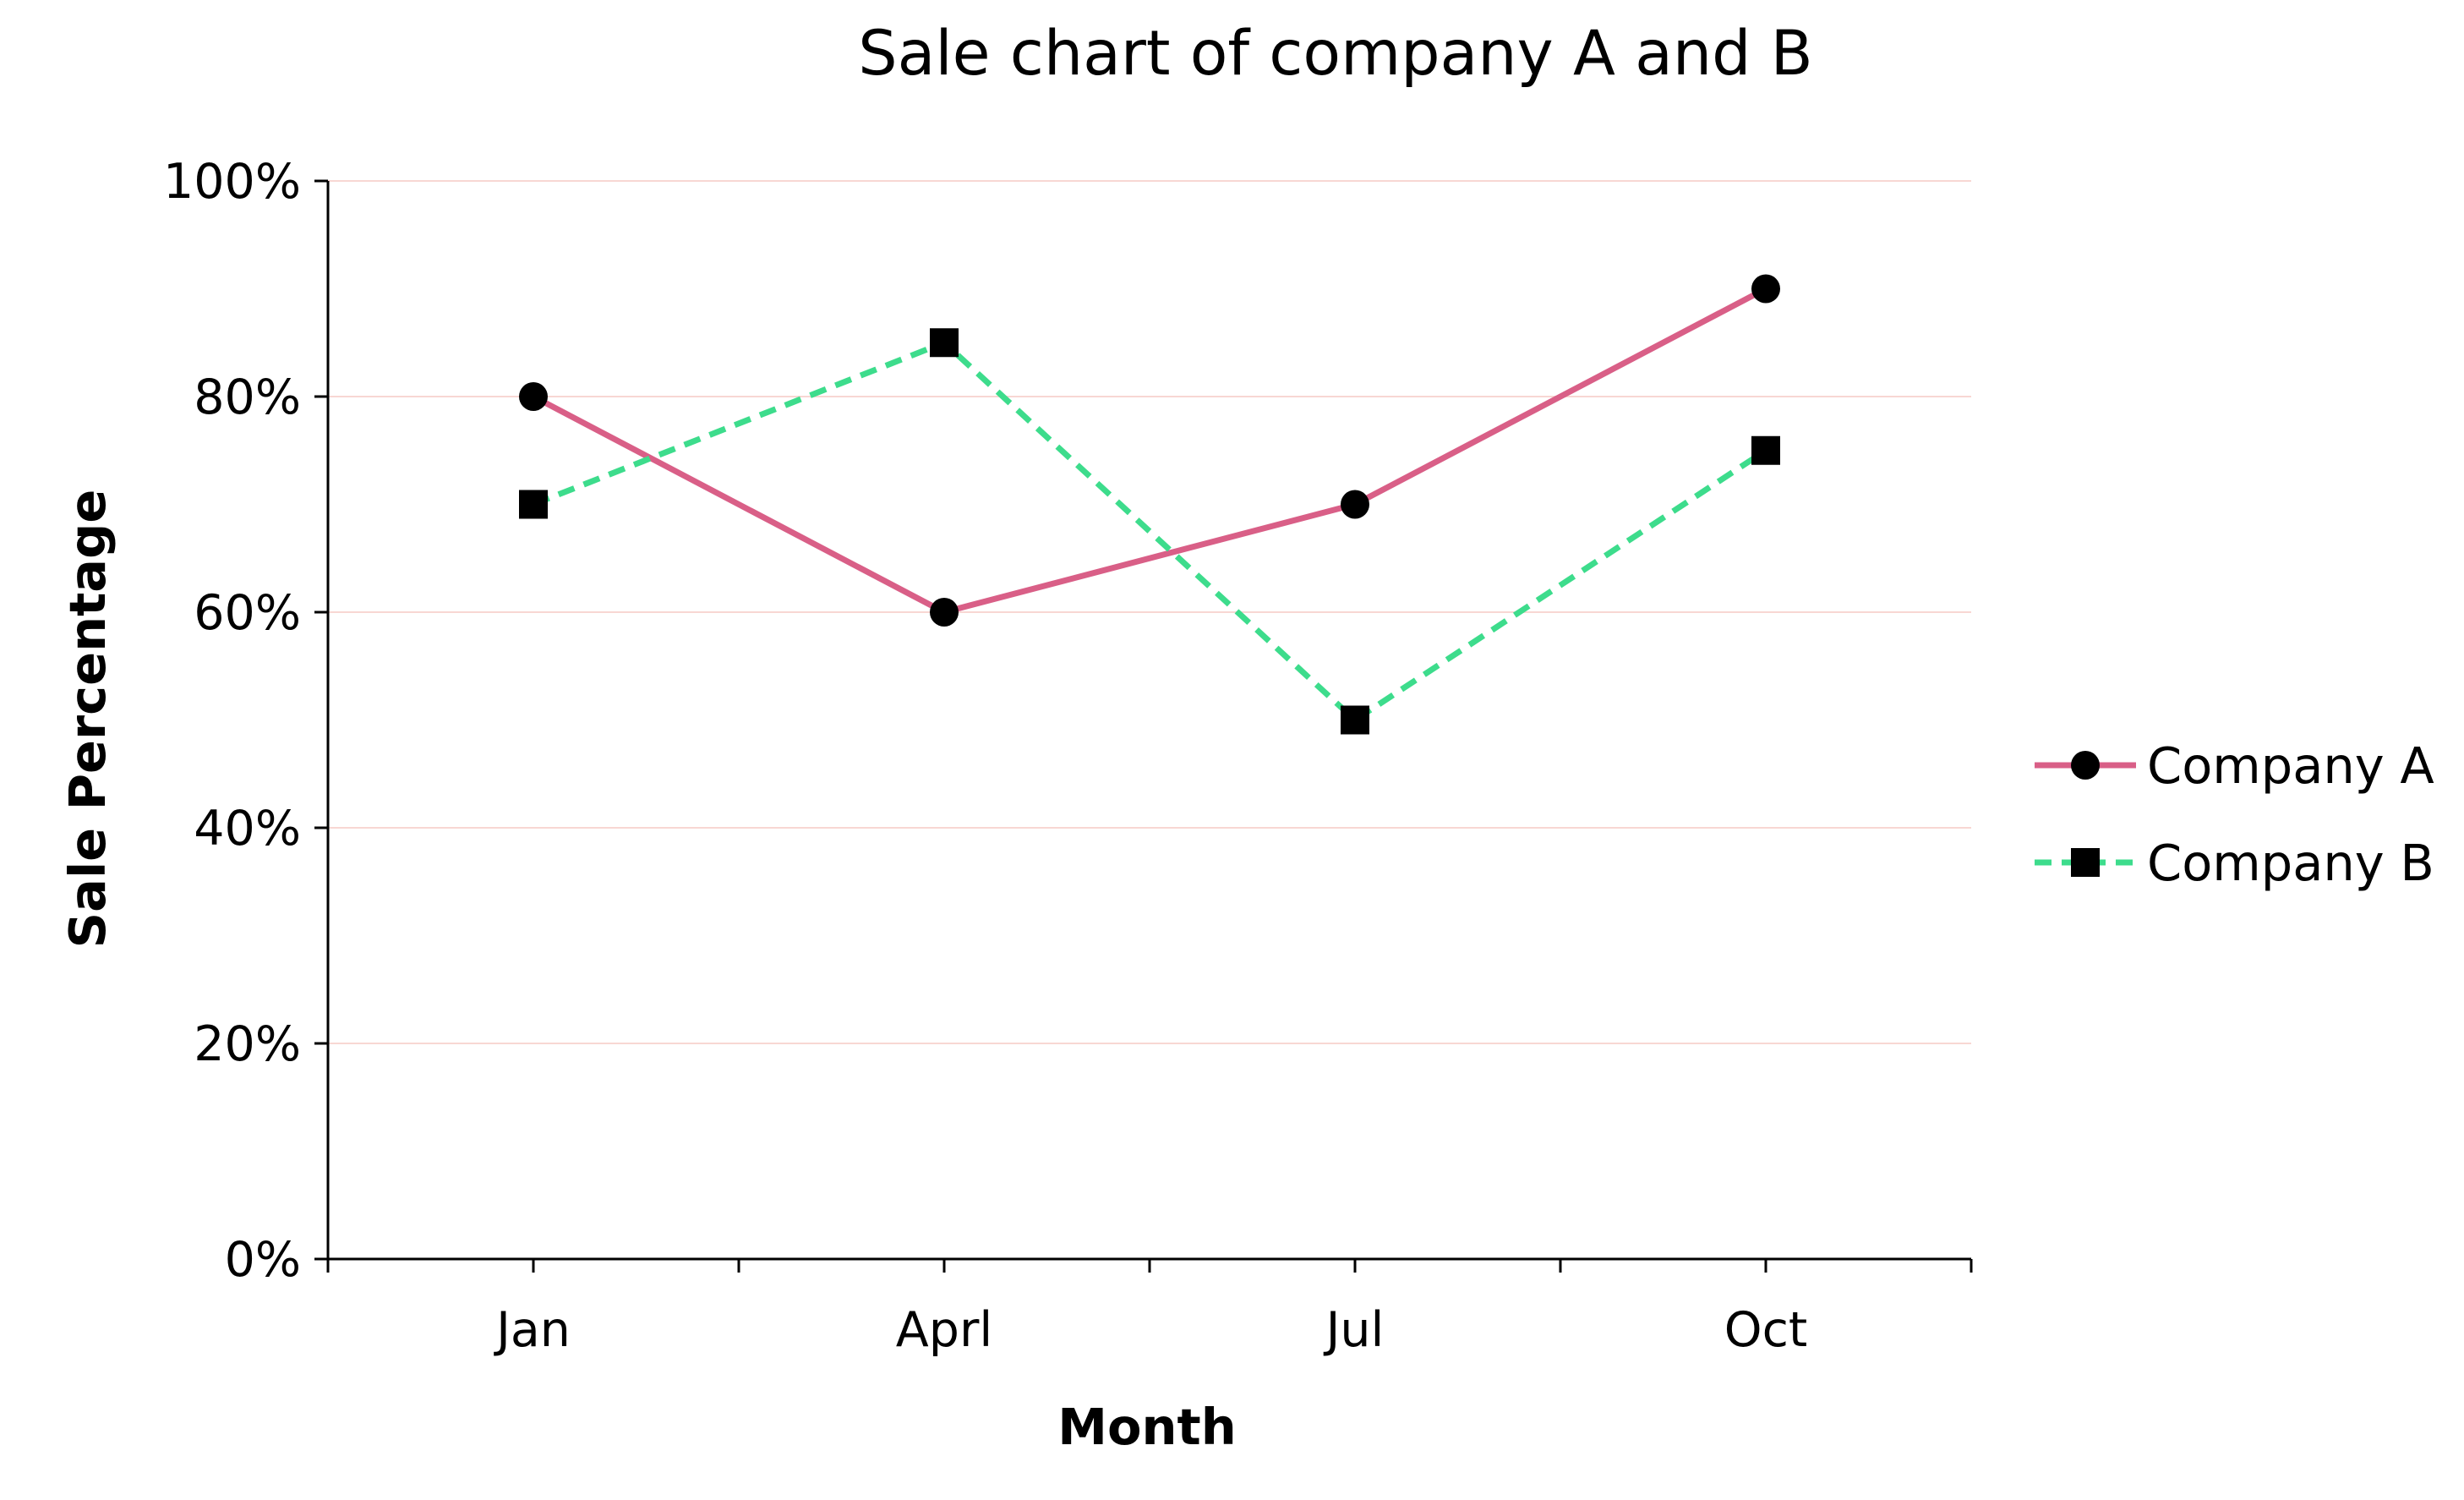 The height and width of the screenshot is (1500, 2464). I want to click on x-axis-title: Month, so click(1146, 1427).